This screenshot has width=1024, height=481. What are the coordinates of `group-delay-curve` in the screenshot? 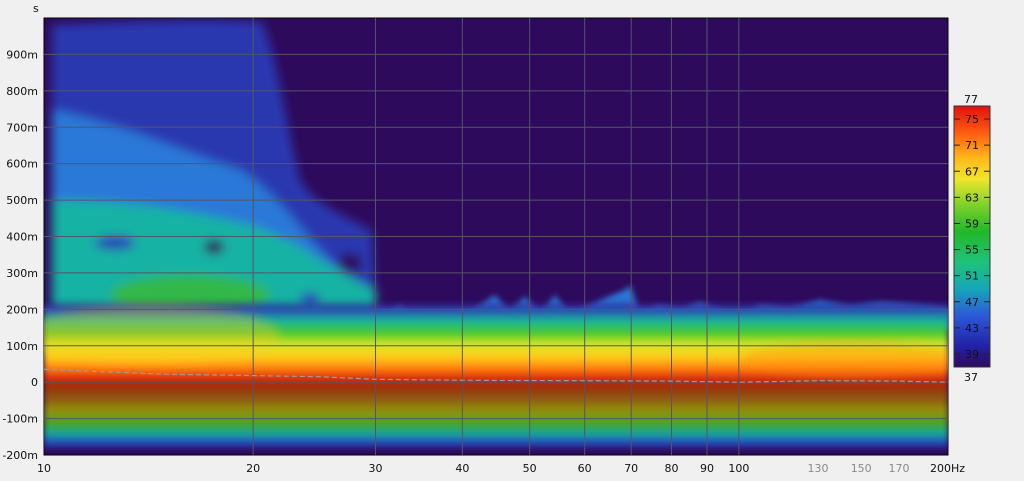 It's located at (496, 375).